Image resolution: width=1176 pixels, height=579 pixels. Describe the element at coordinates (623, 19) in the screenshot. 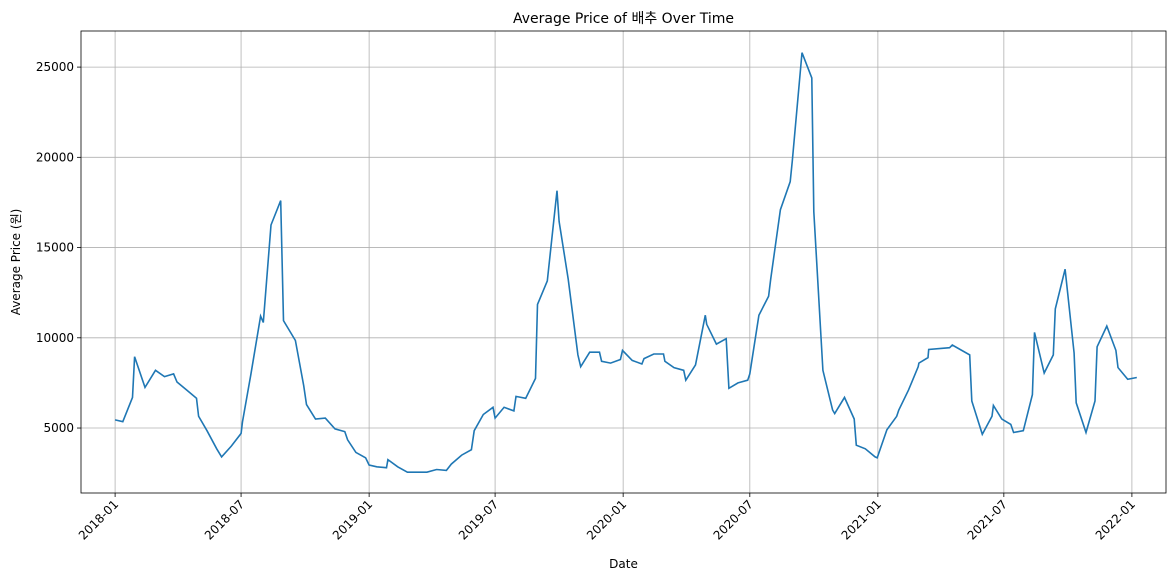

I see `chart-title: Average Price of 배추 Over Time` at that location.